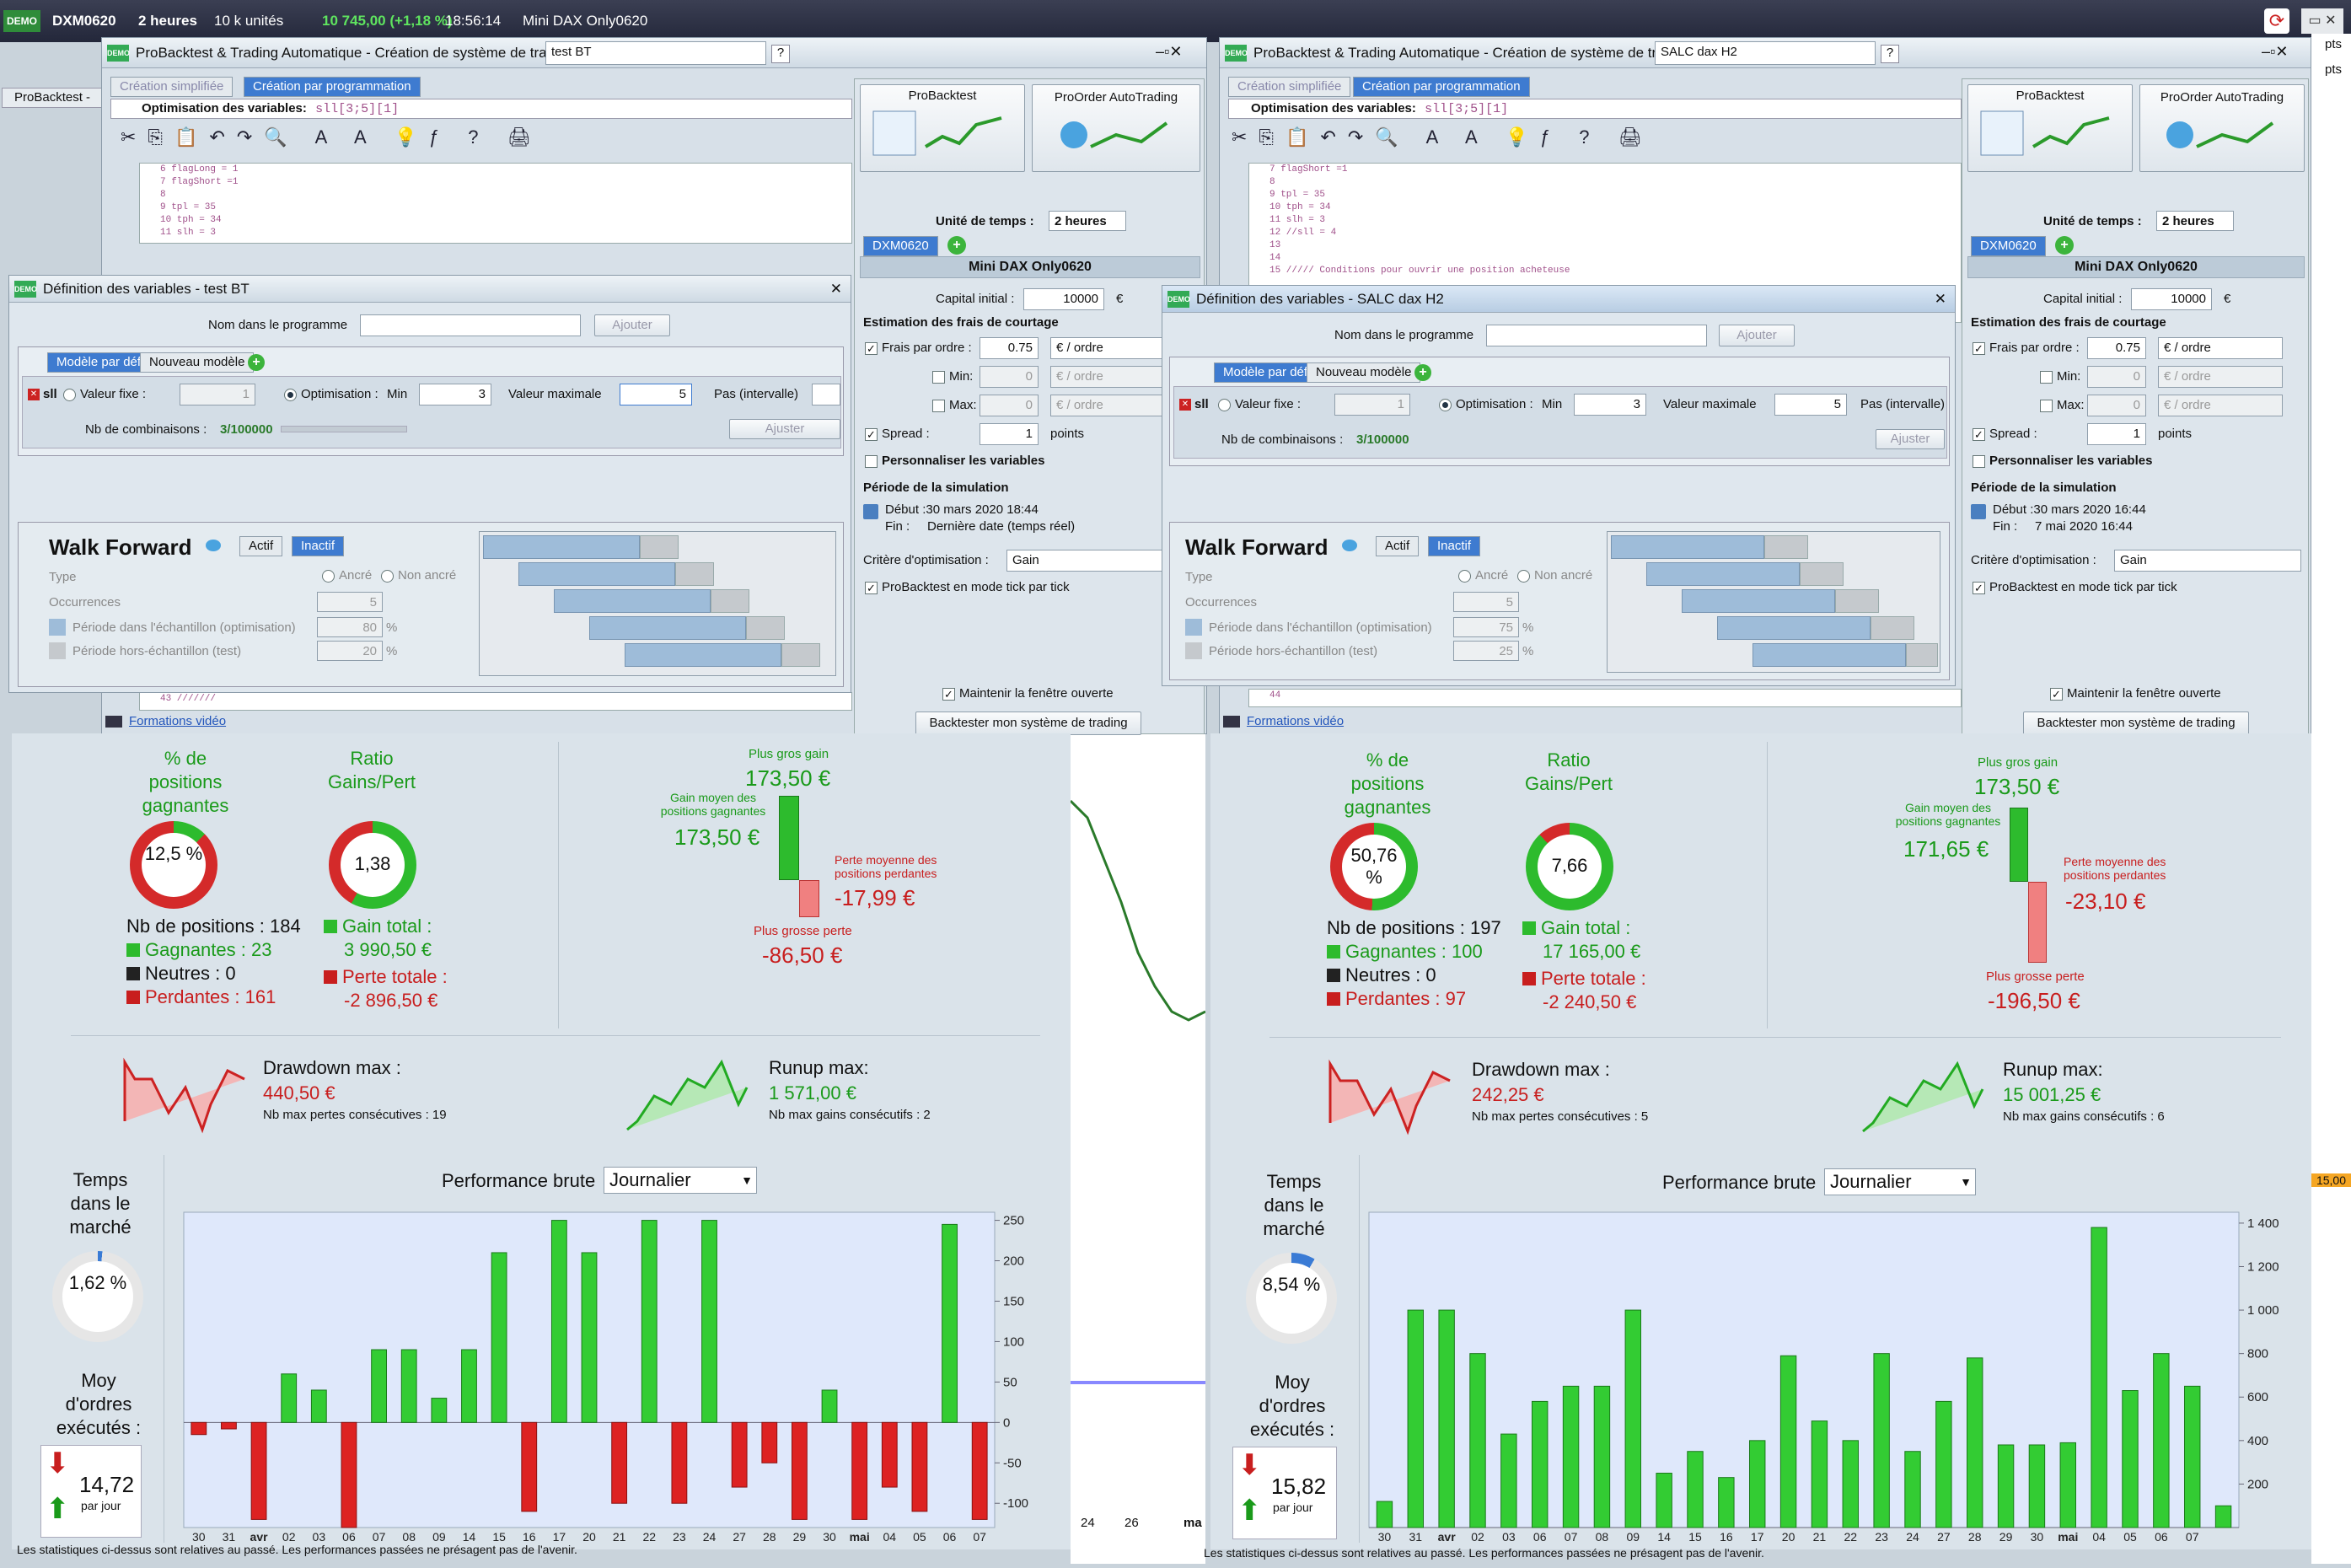  I want to click on taskbar-item: ProBacktest -, so click(52, 98).